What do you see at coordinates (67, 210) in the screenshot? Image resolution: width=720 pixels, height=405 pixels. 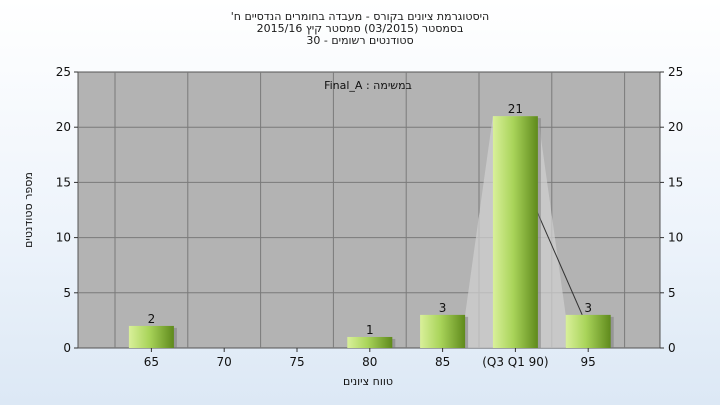 I see `y-ticks-left: 0 5 10 15 20 25` at bounding box center [67, 210].